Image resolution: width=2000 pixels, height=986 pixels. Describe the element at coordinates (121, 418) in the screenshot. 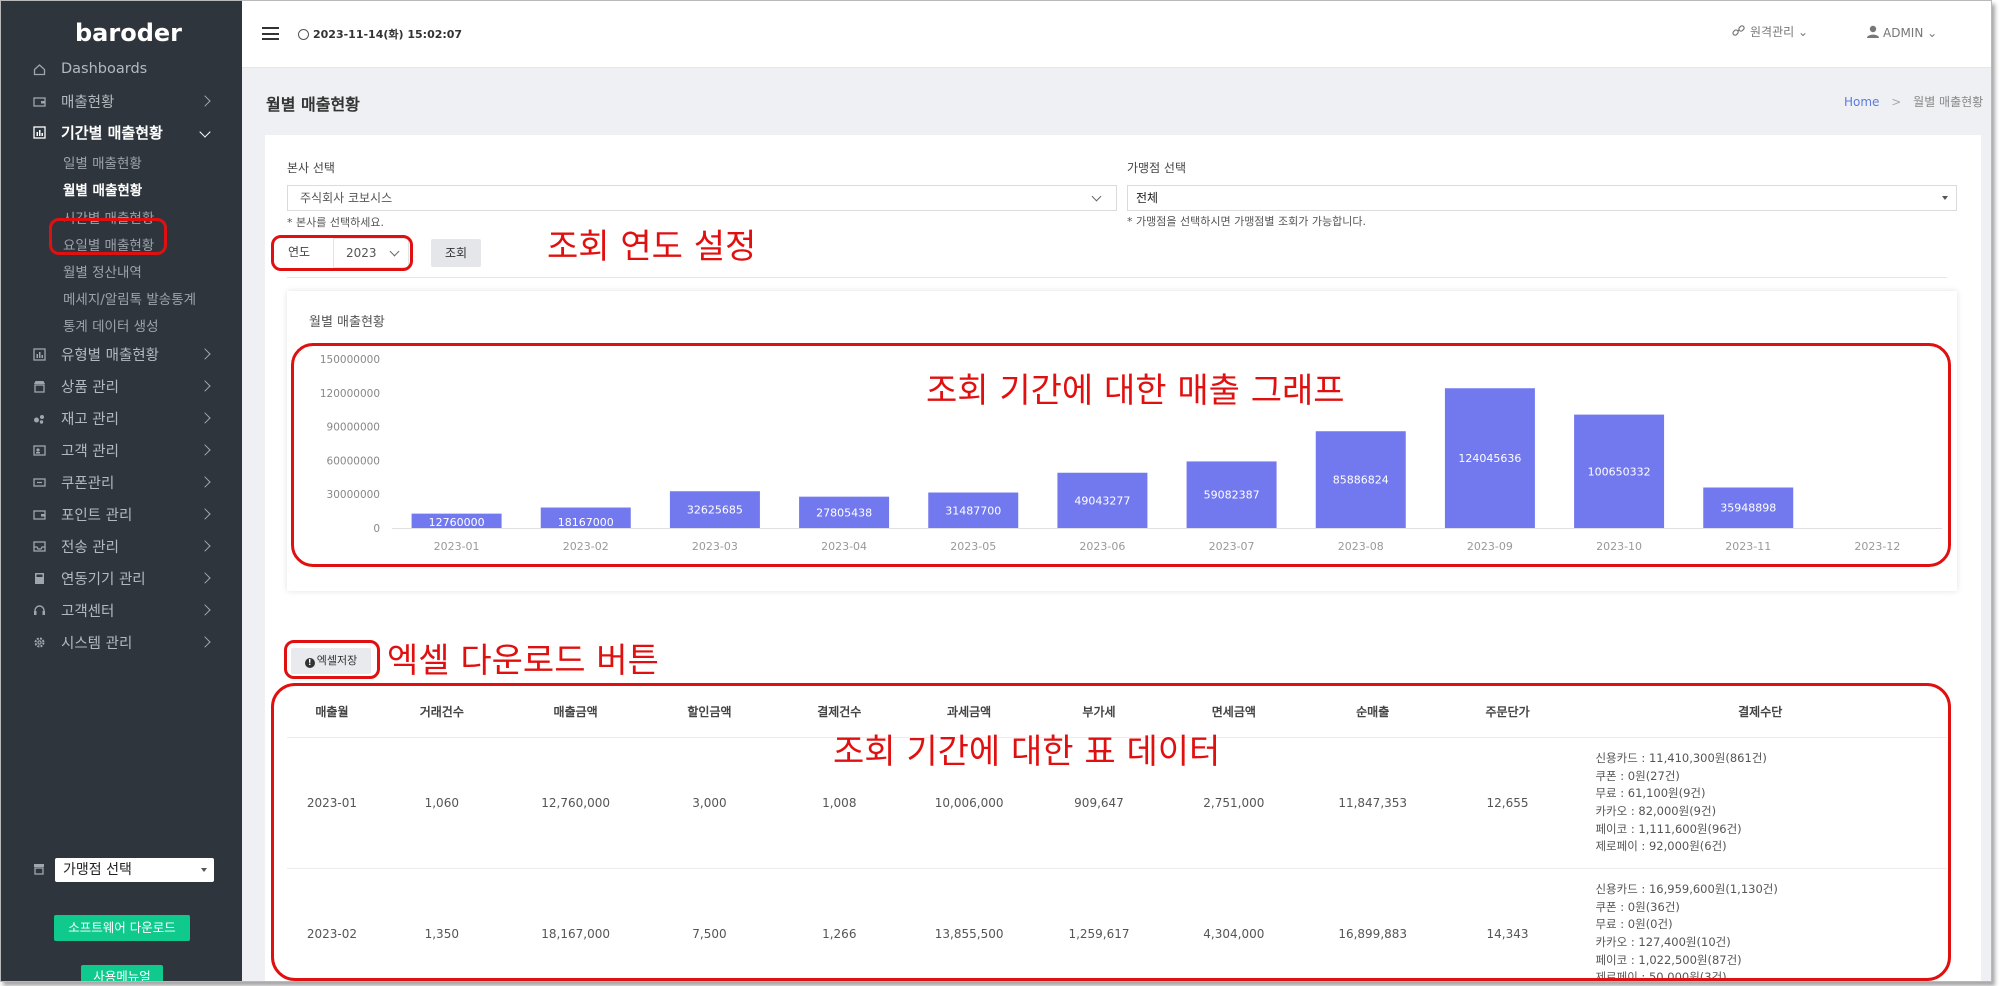

I see `sidebar-item-5: 재고 관리` at that location.